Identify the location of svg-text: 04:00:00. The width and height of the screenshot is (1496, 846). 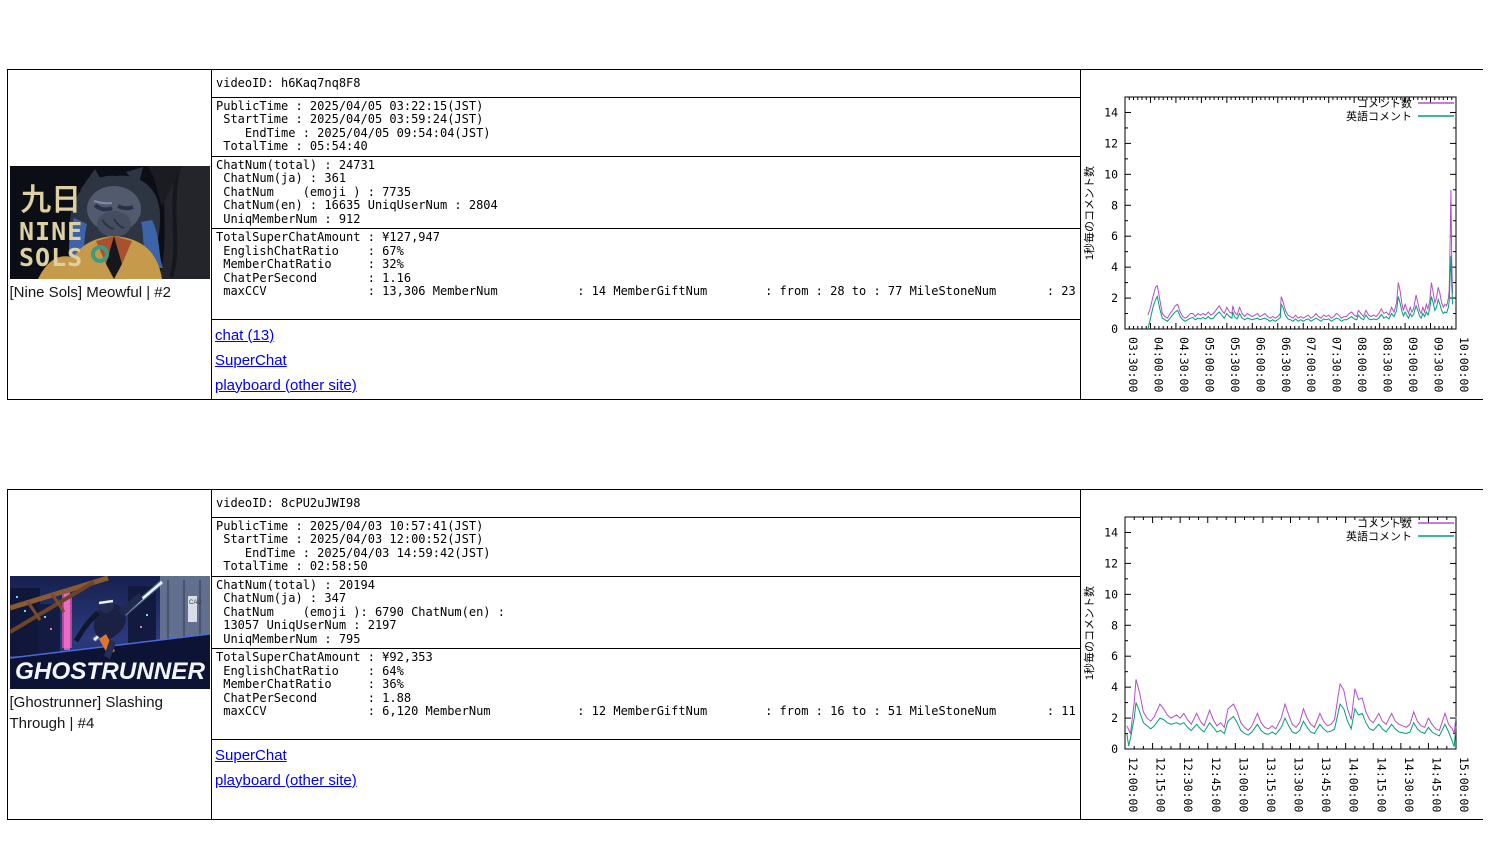
(1158, 364).